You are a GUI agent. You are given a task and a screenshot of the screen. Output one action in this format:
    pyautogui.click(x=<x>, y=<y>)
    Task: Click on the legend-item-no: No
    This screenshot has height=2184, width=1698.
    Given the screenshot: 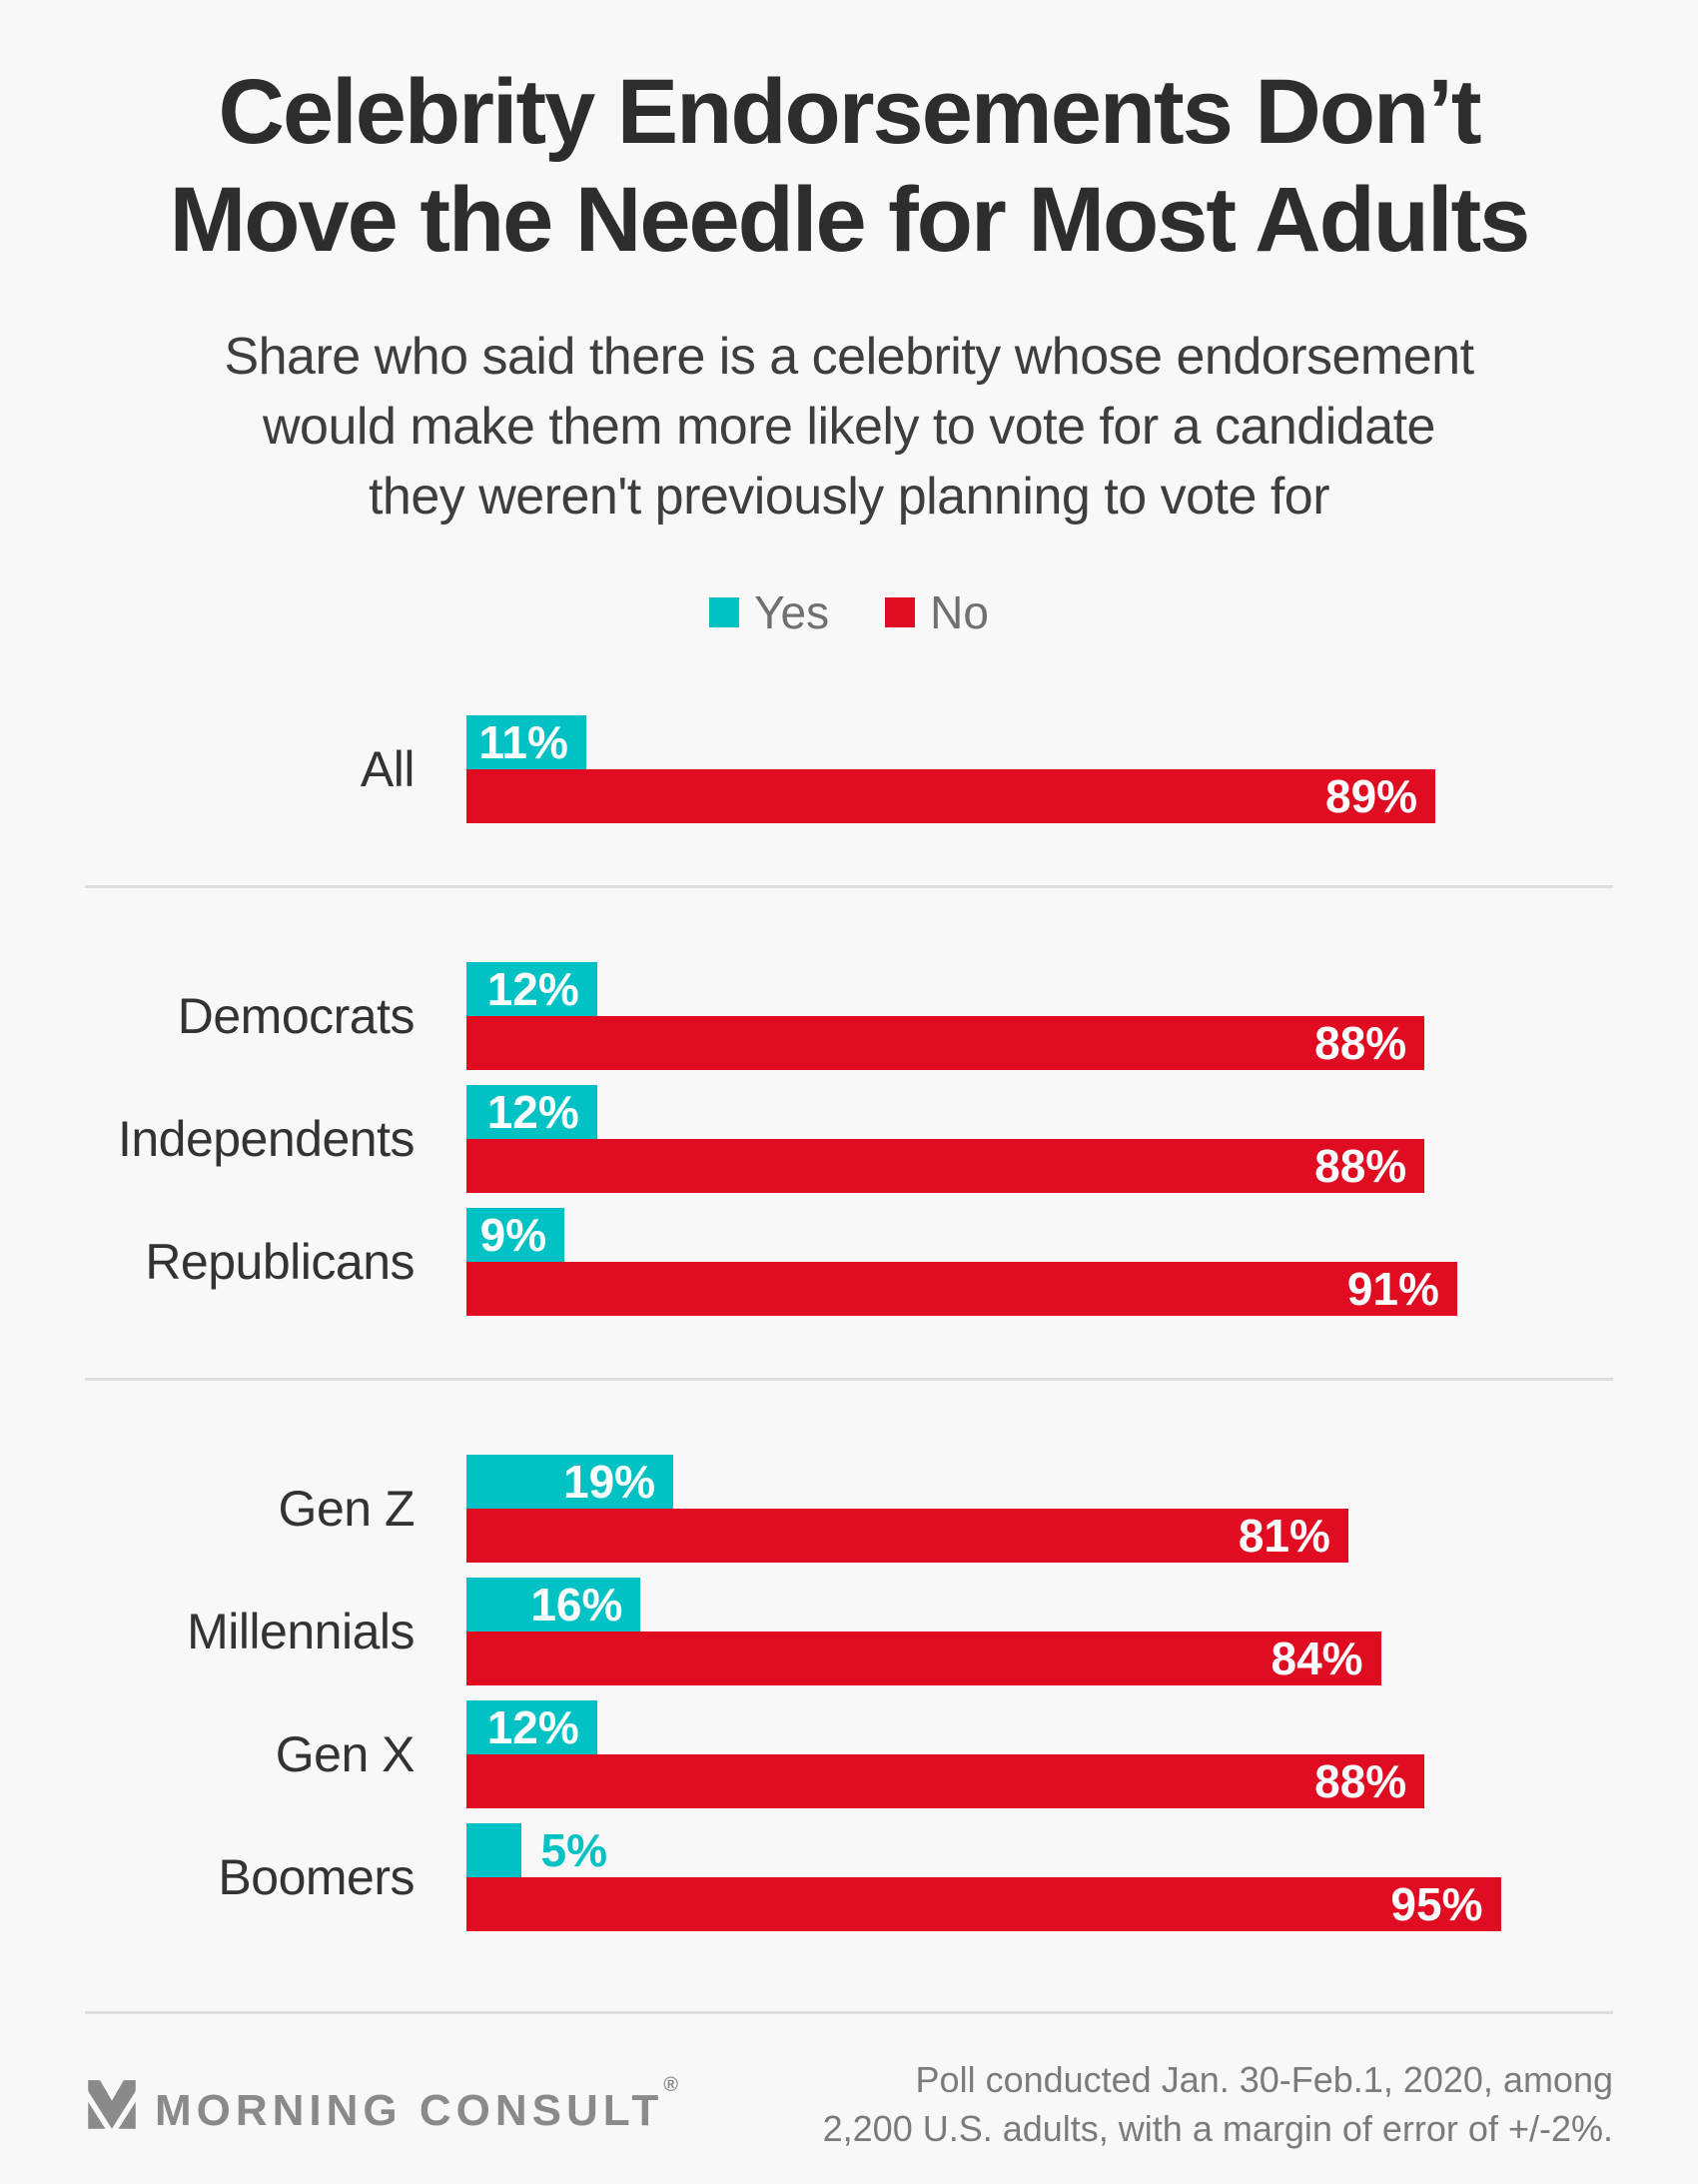 What is the action you would take?
    pyautogui.click(x=937, y=612)
    